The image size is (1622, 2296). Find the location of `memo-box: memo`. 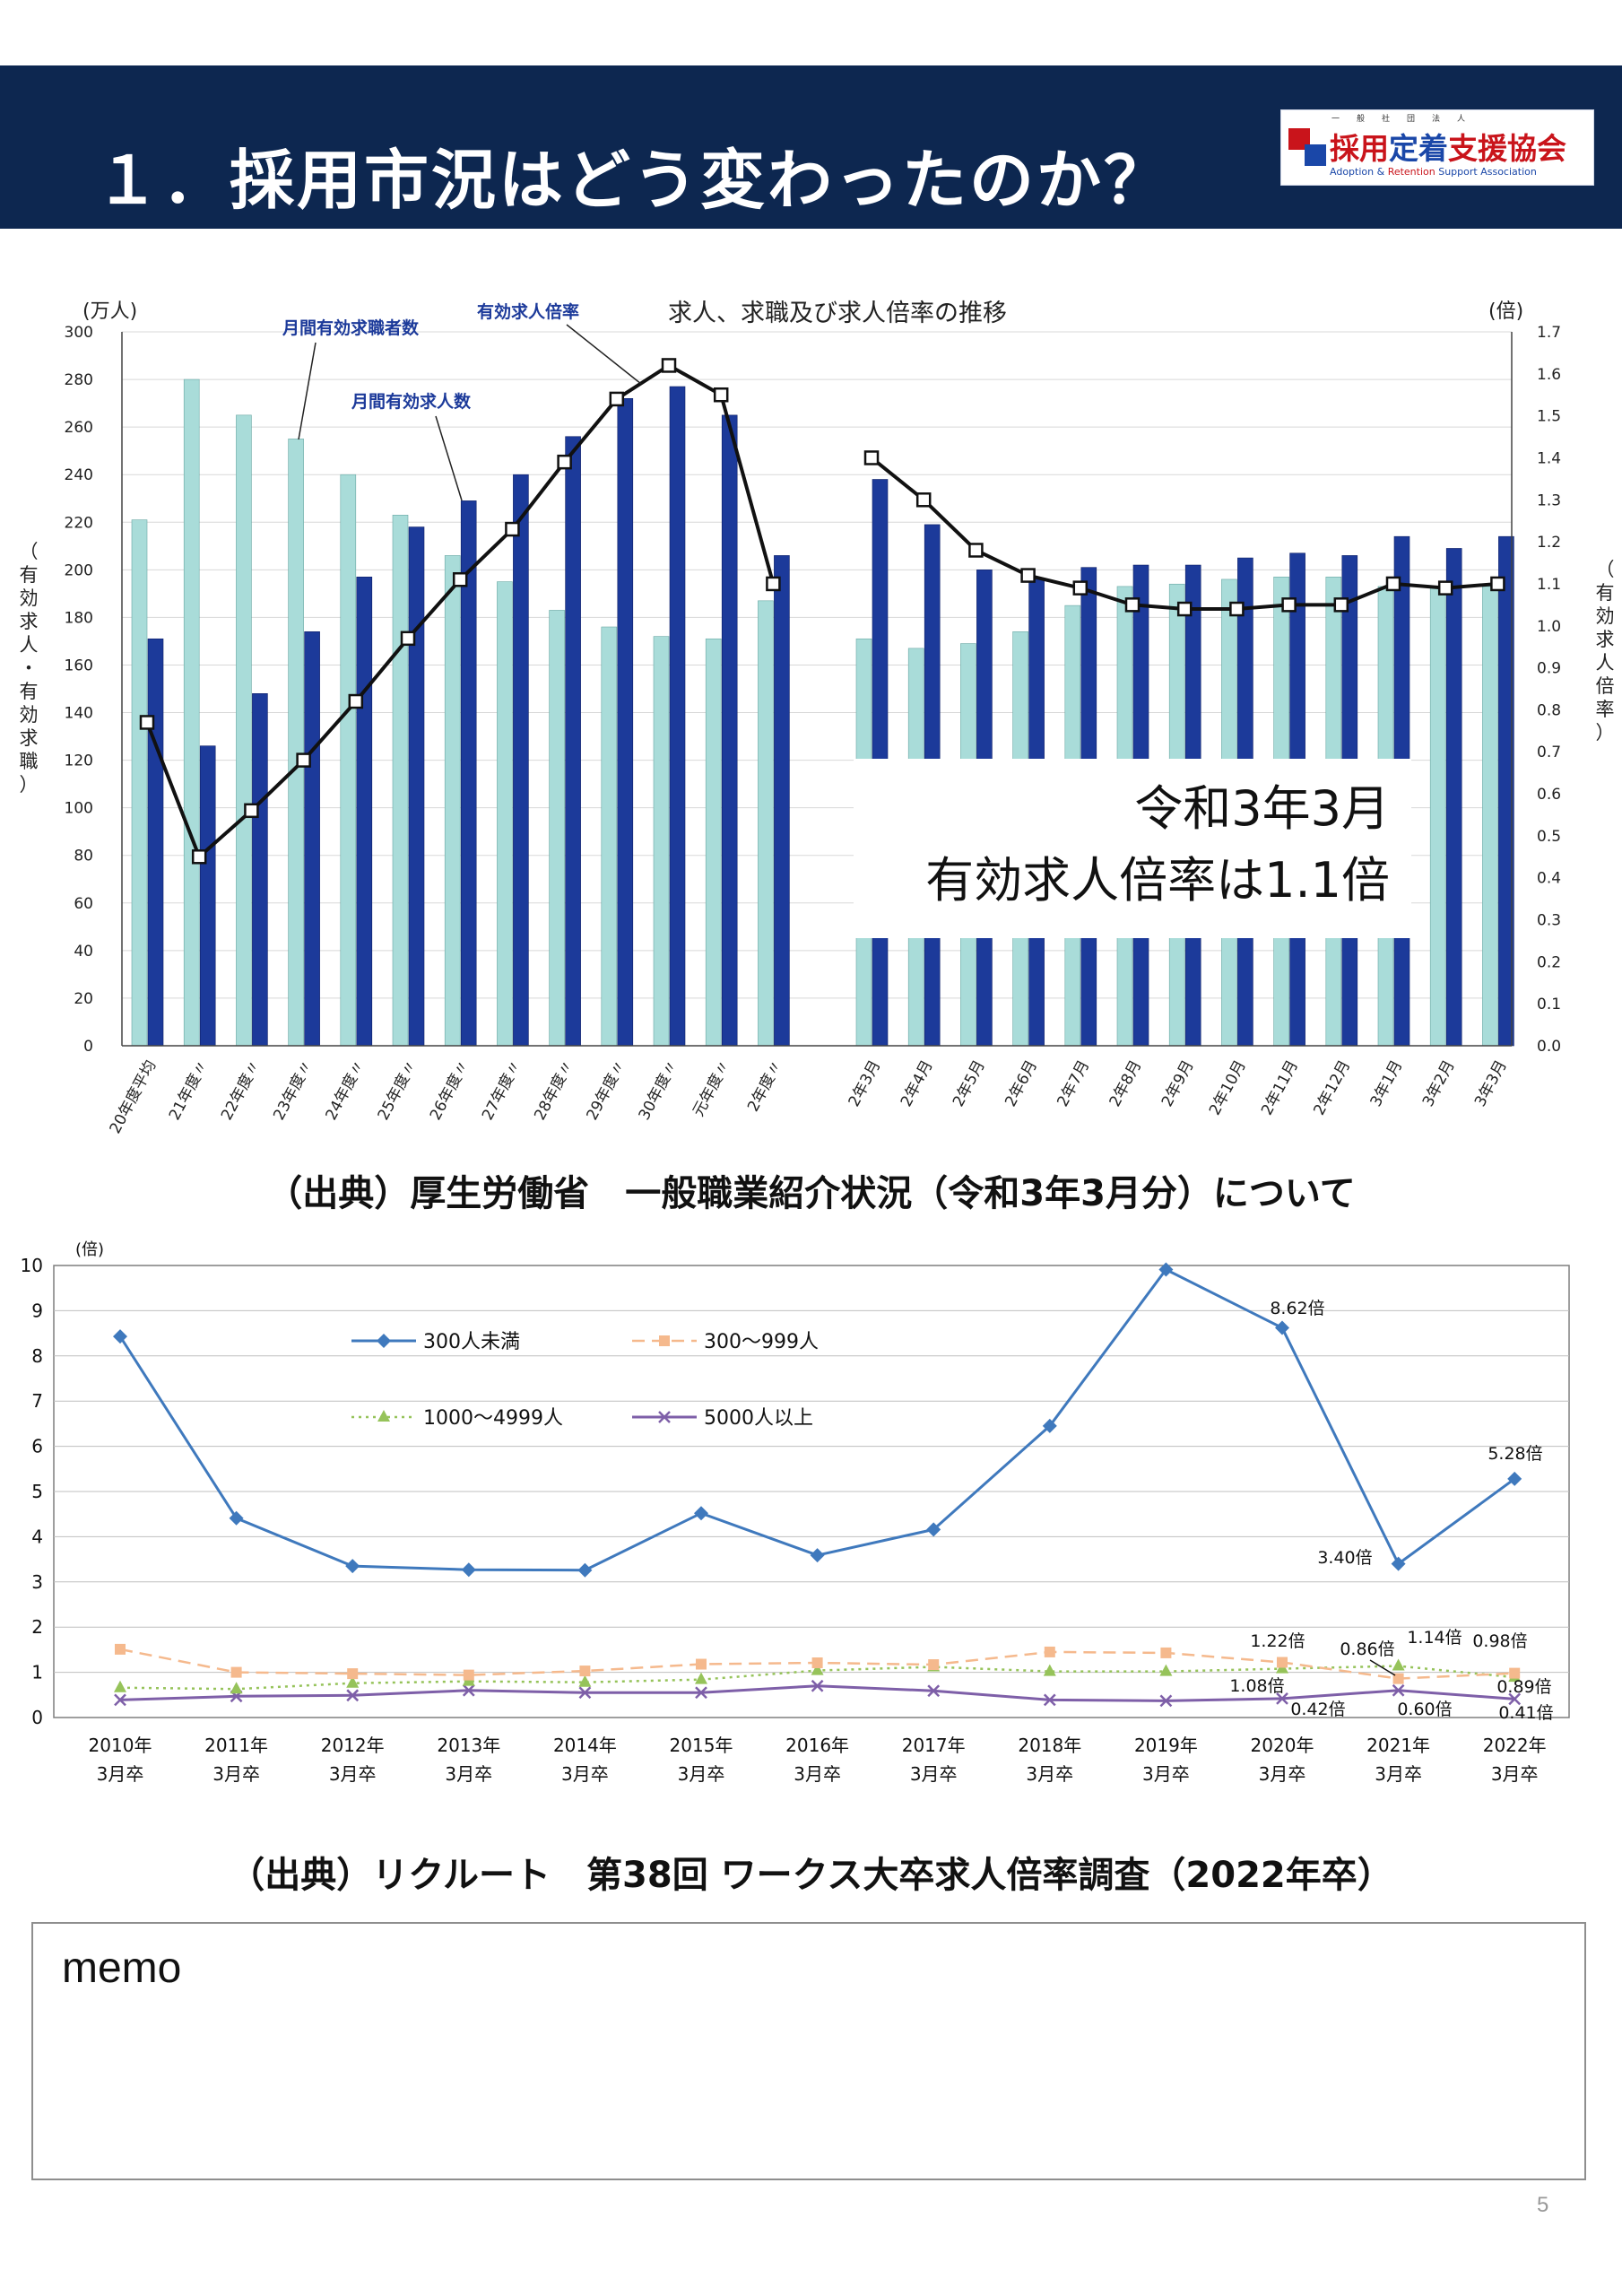

memo-box: memo is located at coordinates (808, 2051).